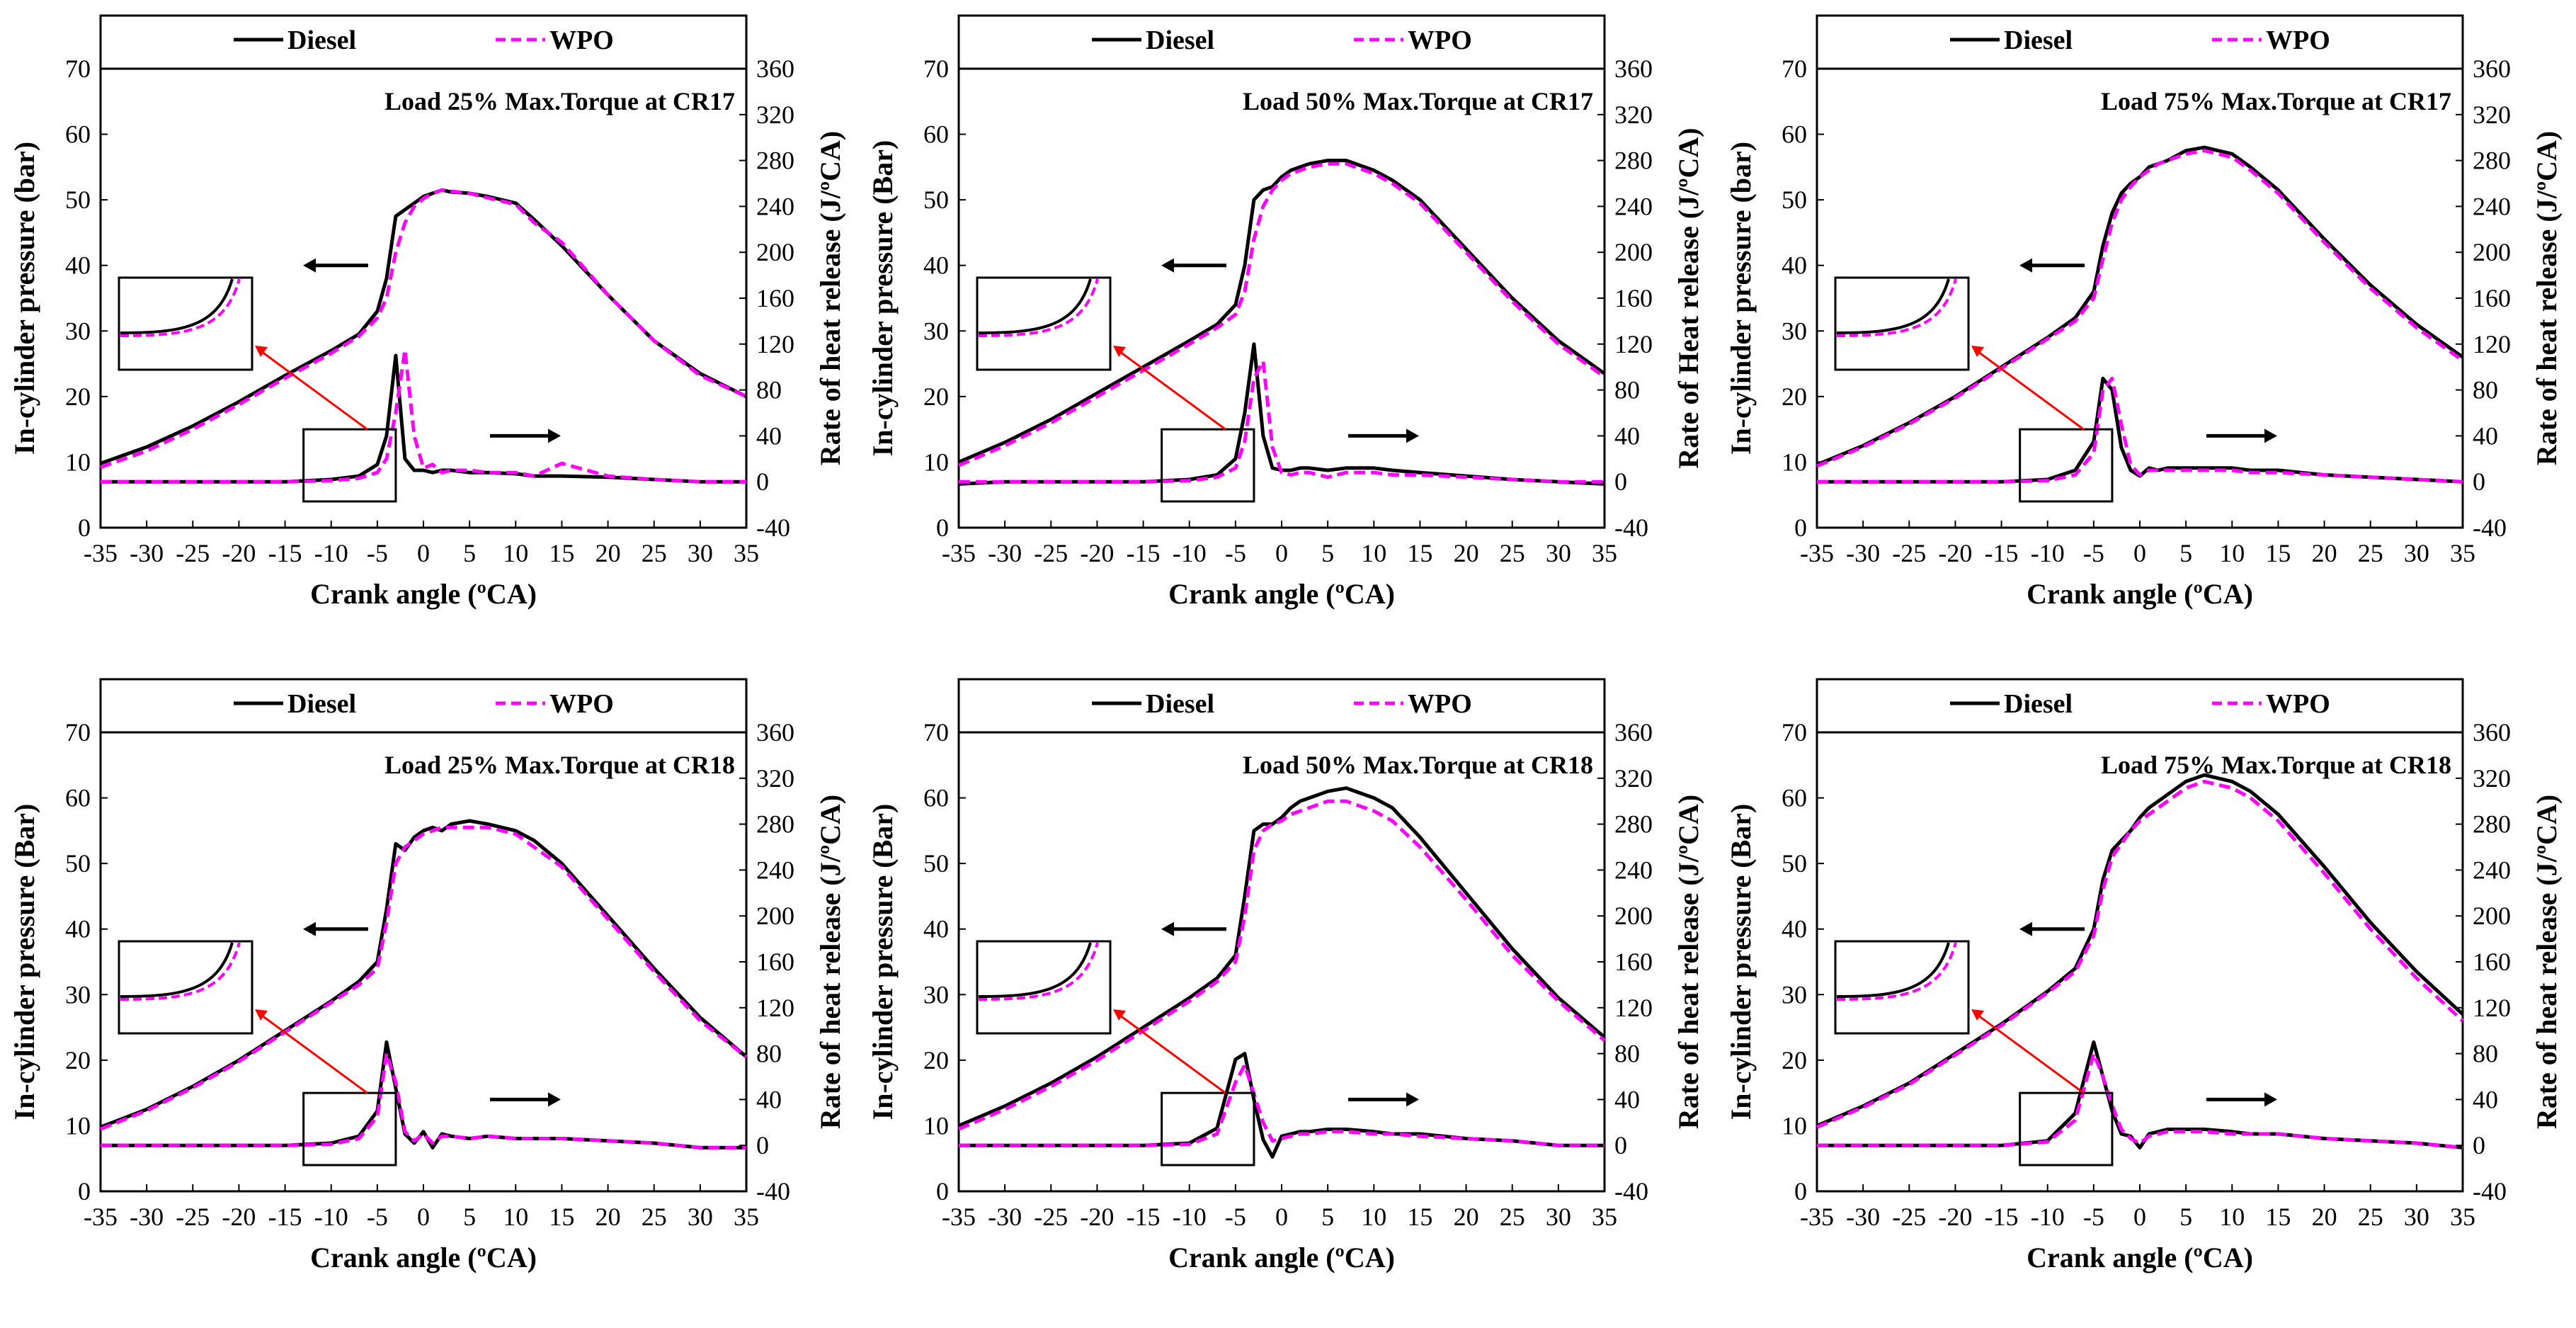 The width and height of the screenshot is (2576, 1328). What do you see at coordinates (24, 298) in the screenshot?
I see `y-axis-label: In-cylinder pressure (bar)` at bounding box center [24, 298].